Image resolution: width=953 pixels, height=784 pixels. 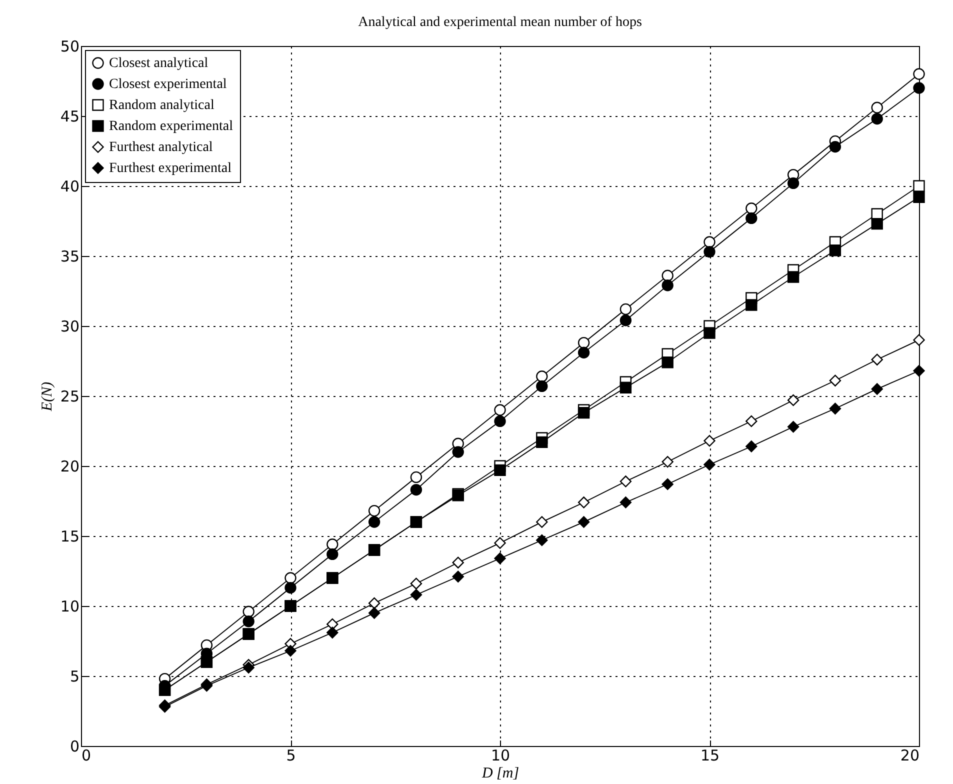 I want to click on x-tick-label: 15, so click(x=710, y=755).